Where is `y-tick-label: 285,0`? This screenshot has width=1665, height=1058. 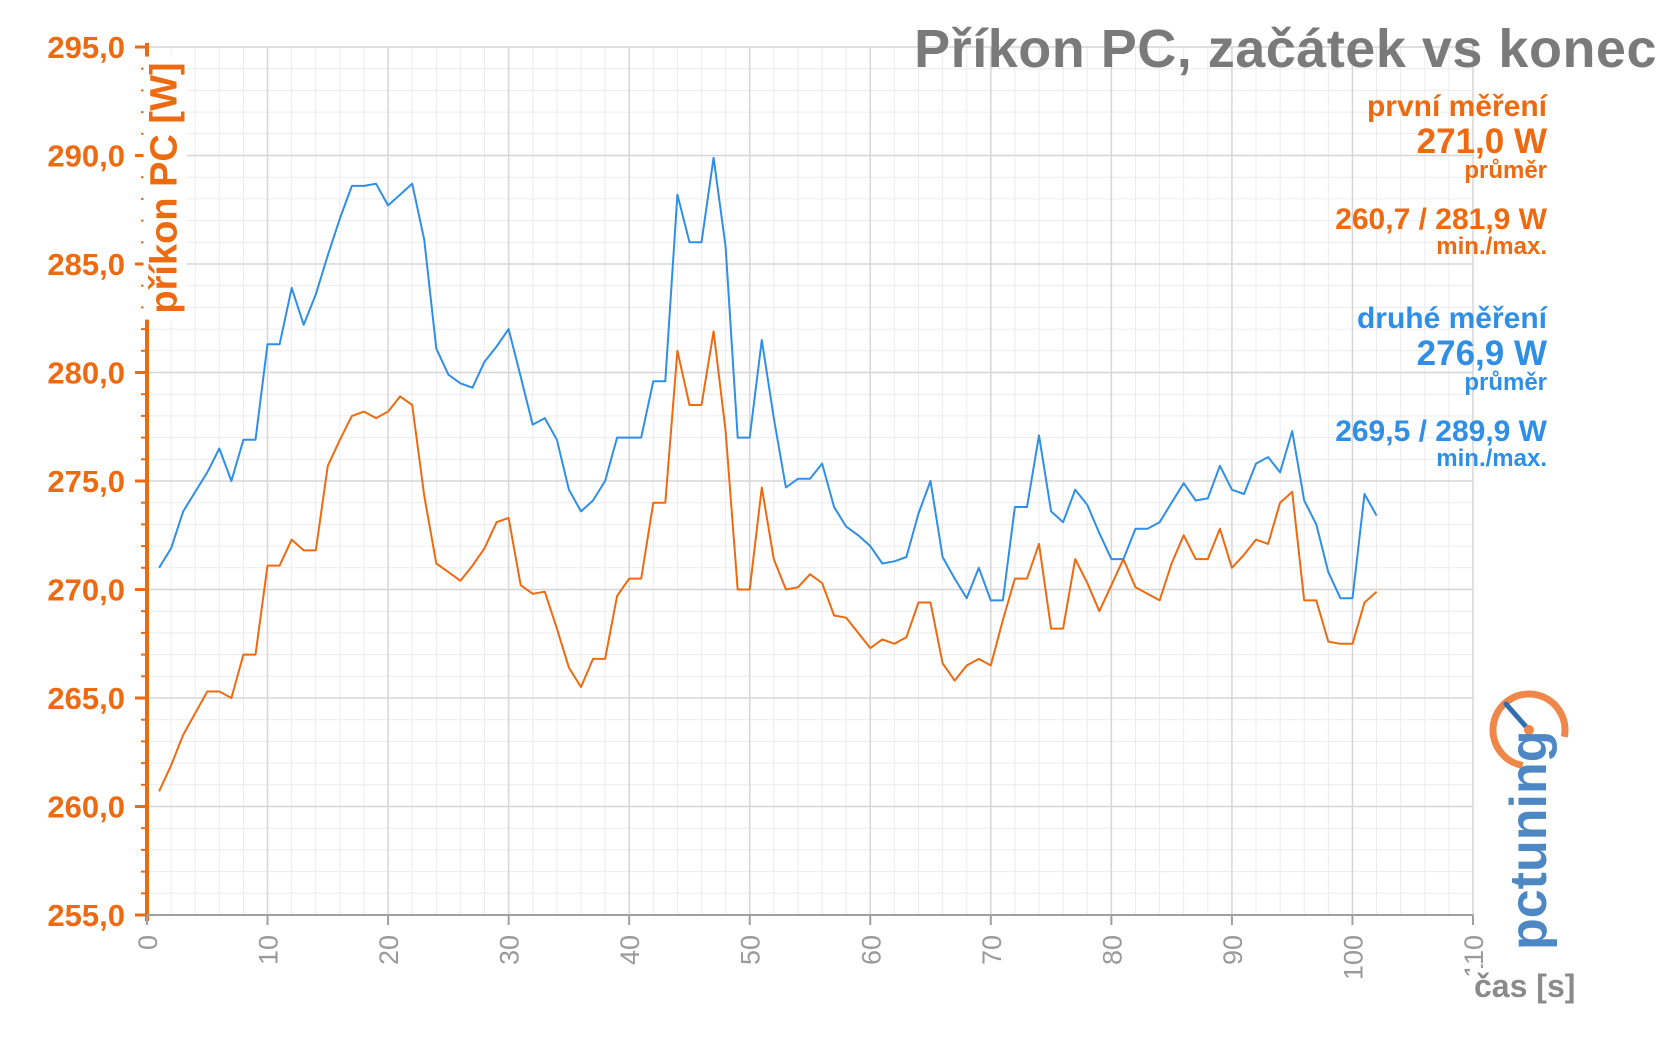 y-tick-label: 285,0 is located at coordinates (86, 264).